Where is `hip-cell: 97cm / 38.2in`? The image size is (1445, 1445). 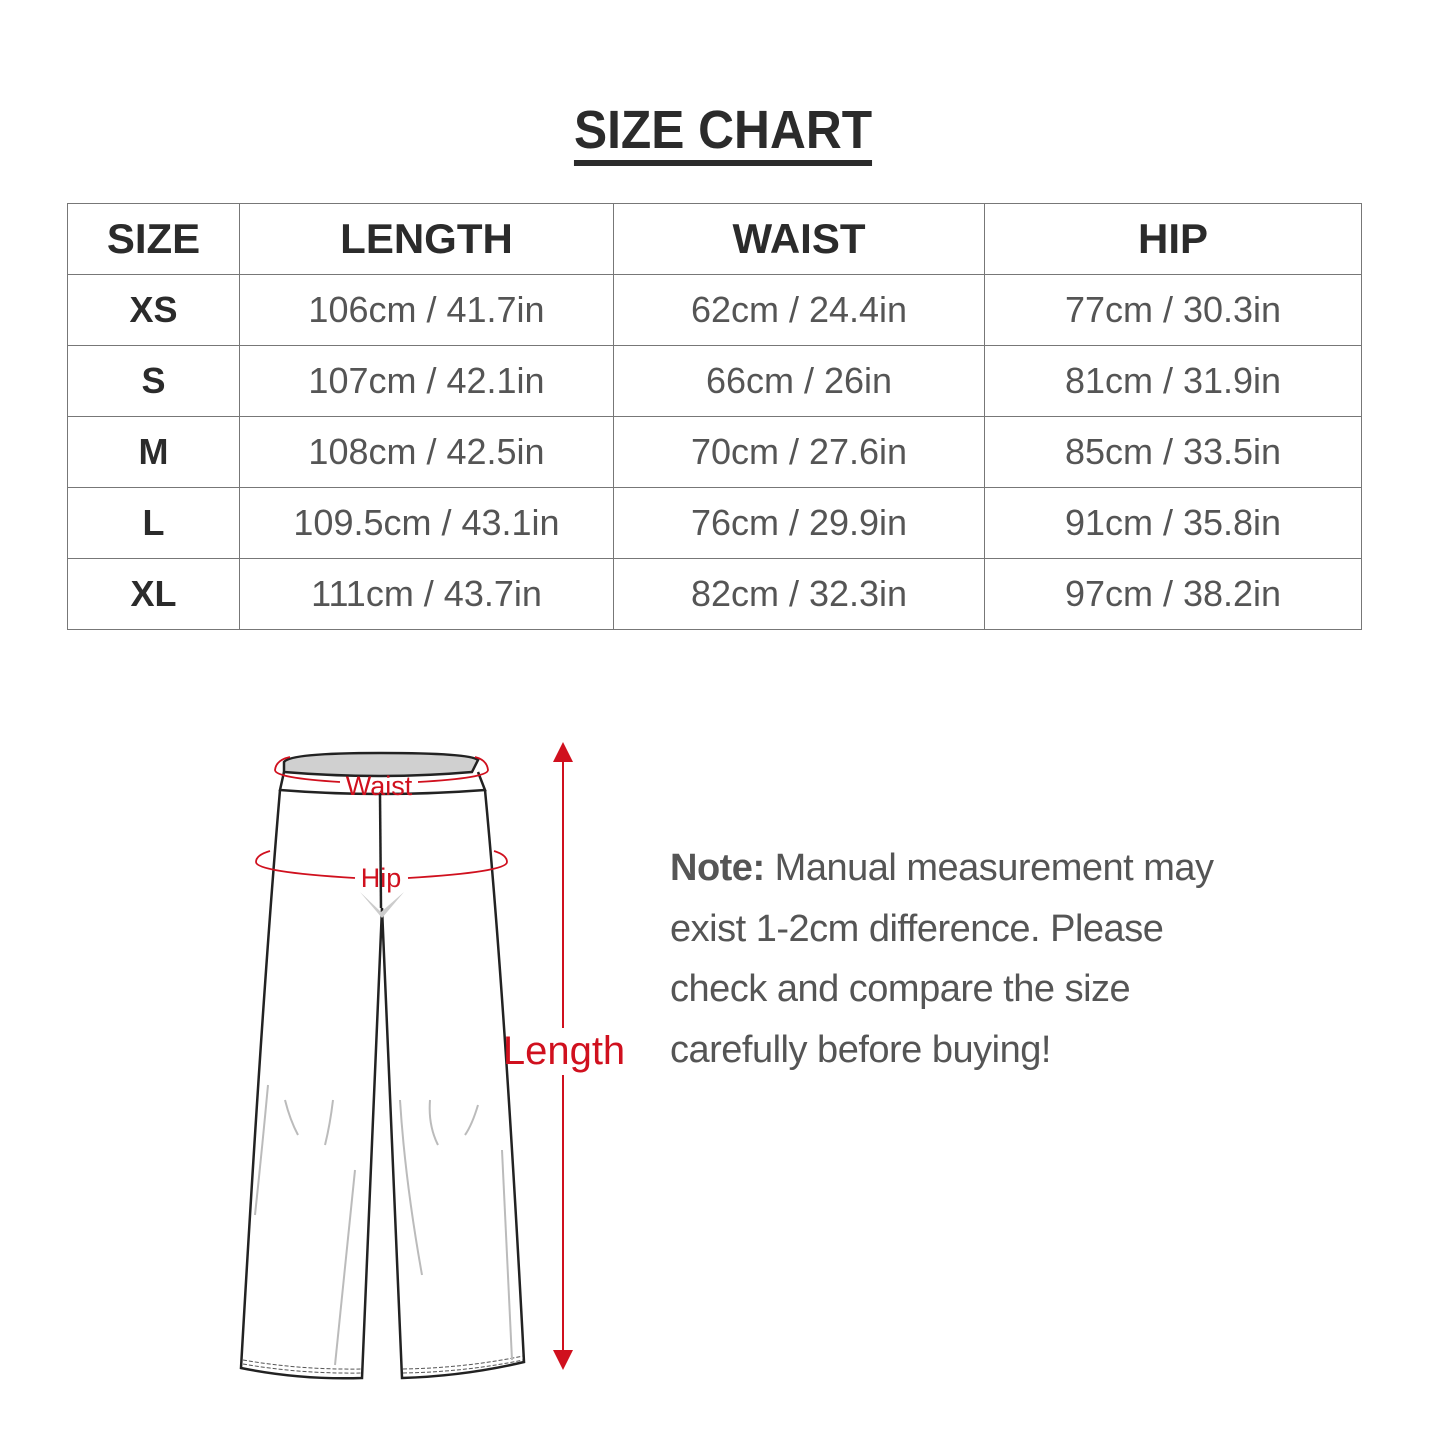 hip-cell: 97cm / 38.2in is located at coordinates (1173, 594).